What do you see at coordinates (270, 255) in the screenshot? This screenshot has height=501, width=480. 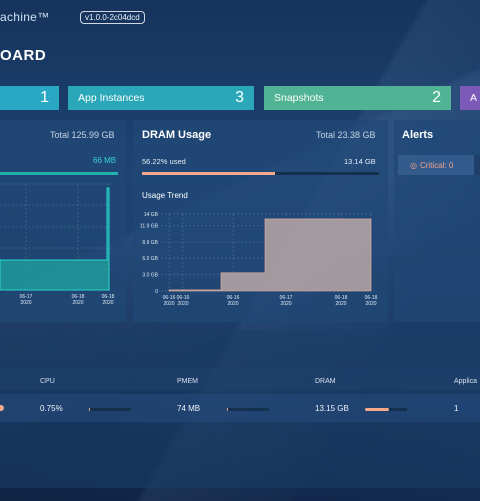 I see `dram-usage-area` at bounding box center [270, 255].